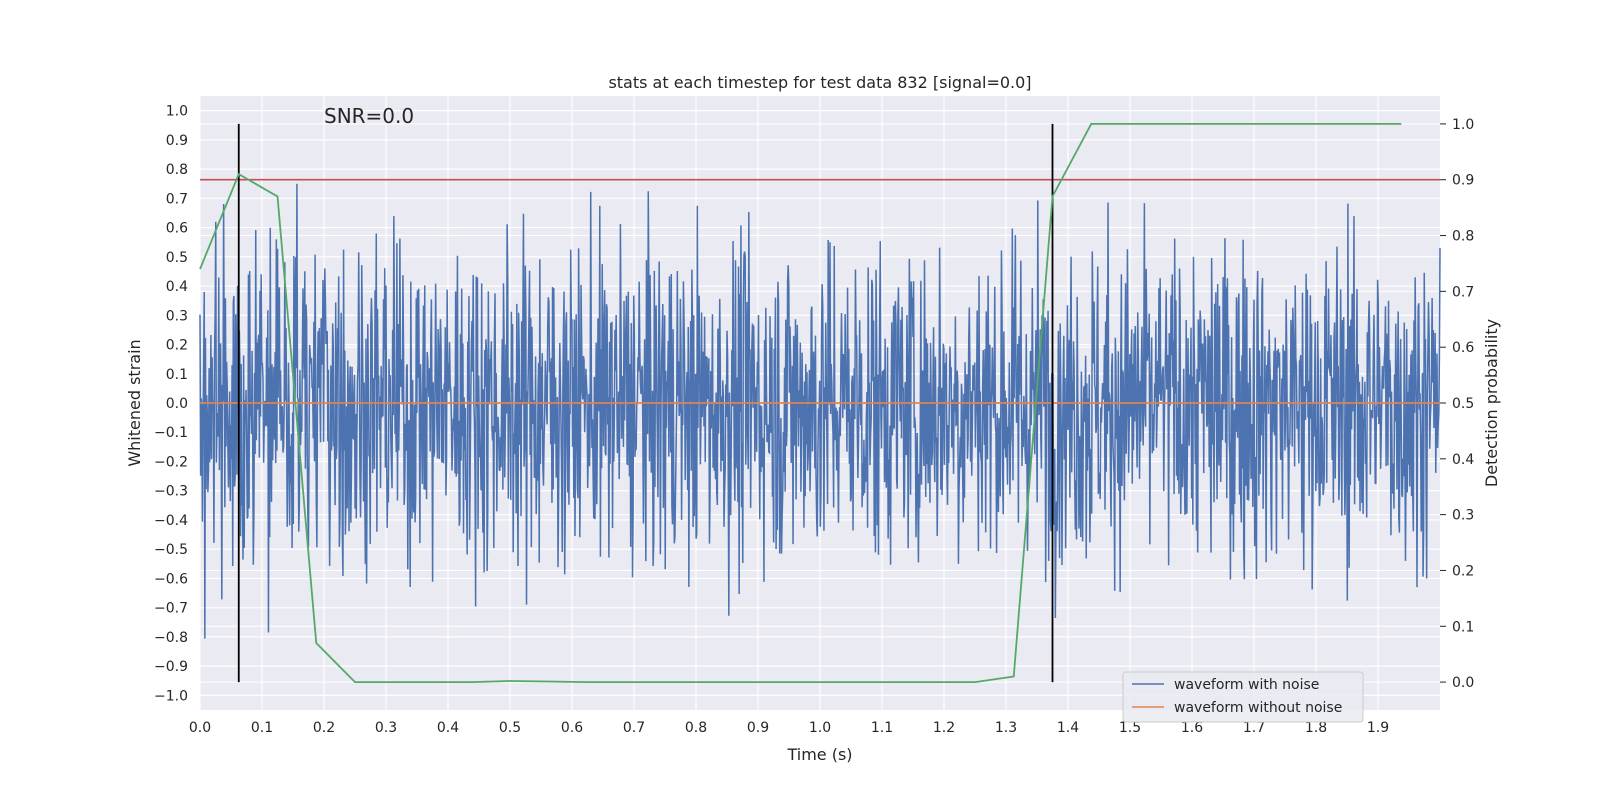  What do you see at coordinates (1258, 708) in the screenshot?
I see `legend-label-clean: waveform without noise` at bounding box center [1258, 708].